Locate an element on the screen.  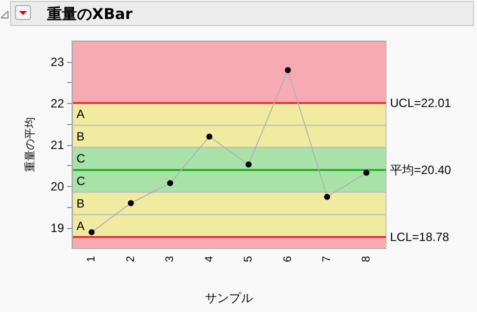
y-tick-label: 20 is located at coordinates (57, 186).